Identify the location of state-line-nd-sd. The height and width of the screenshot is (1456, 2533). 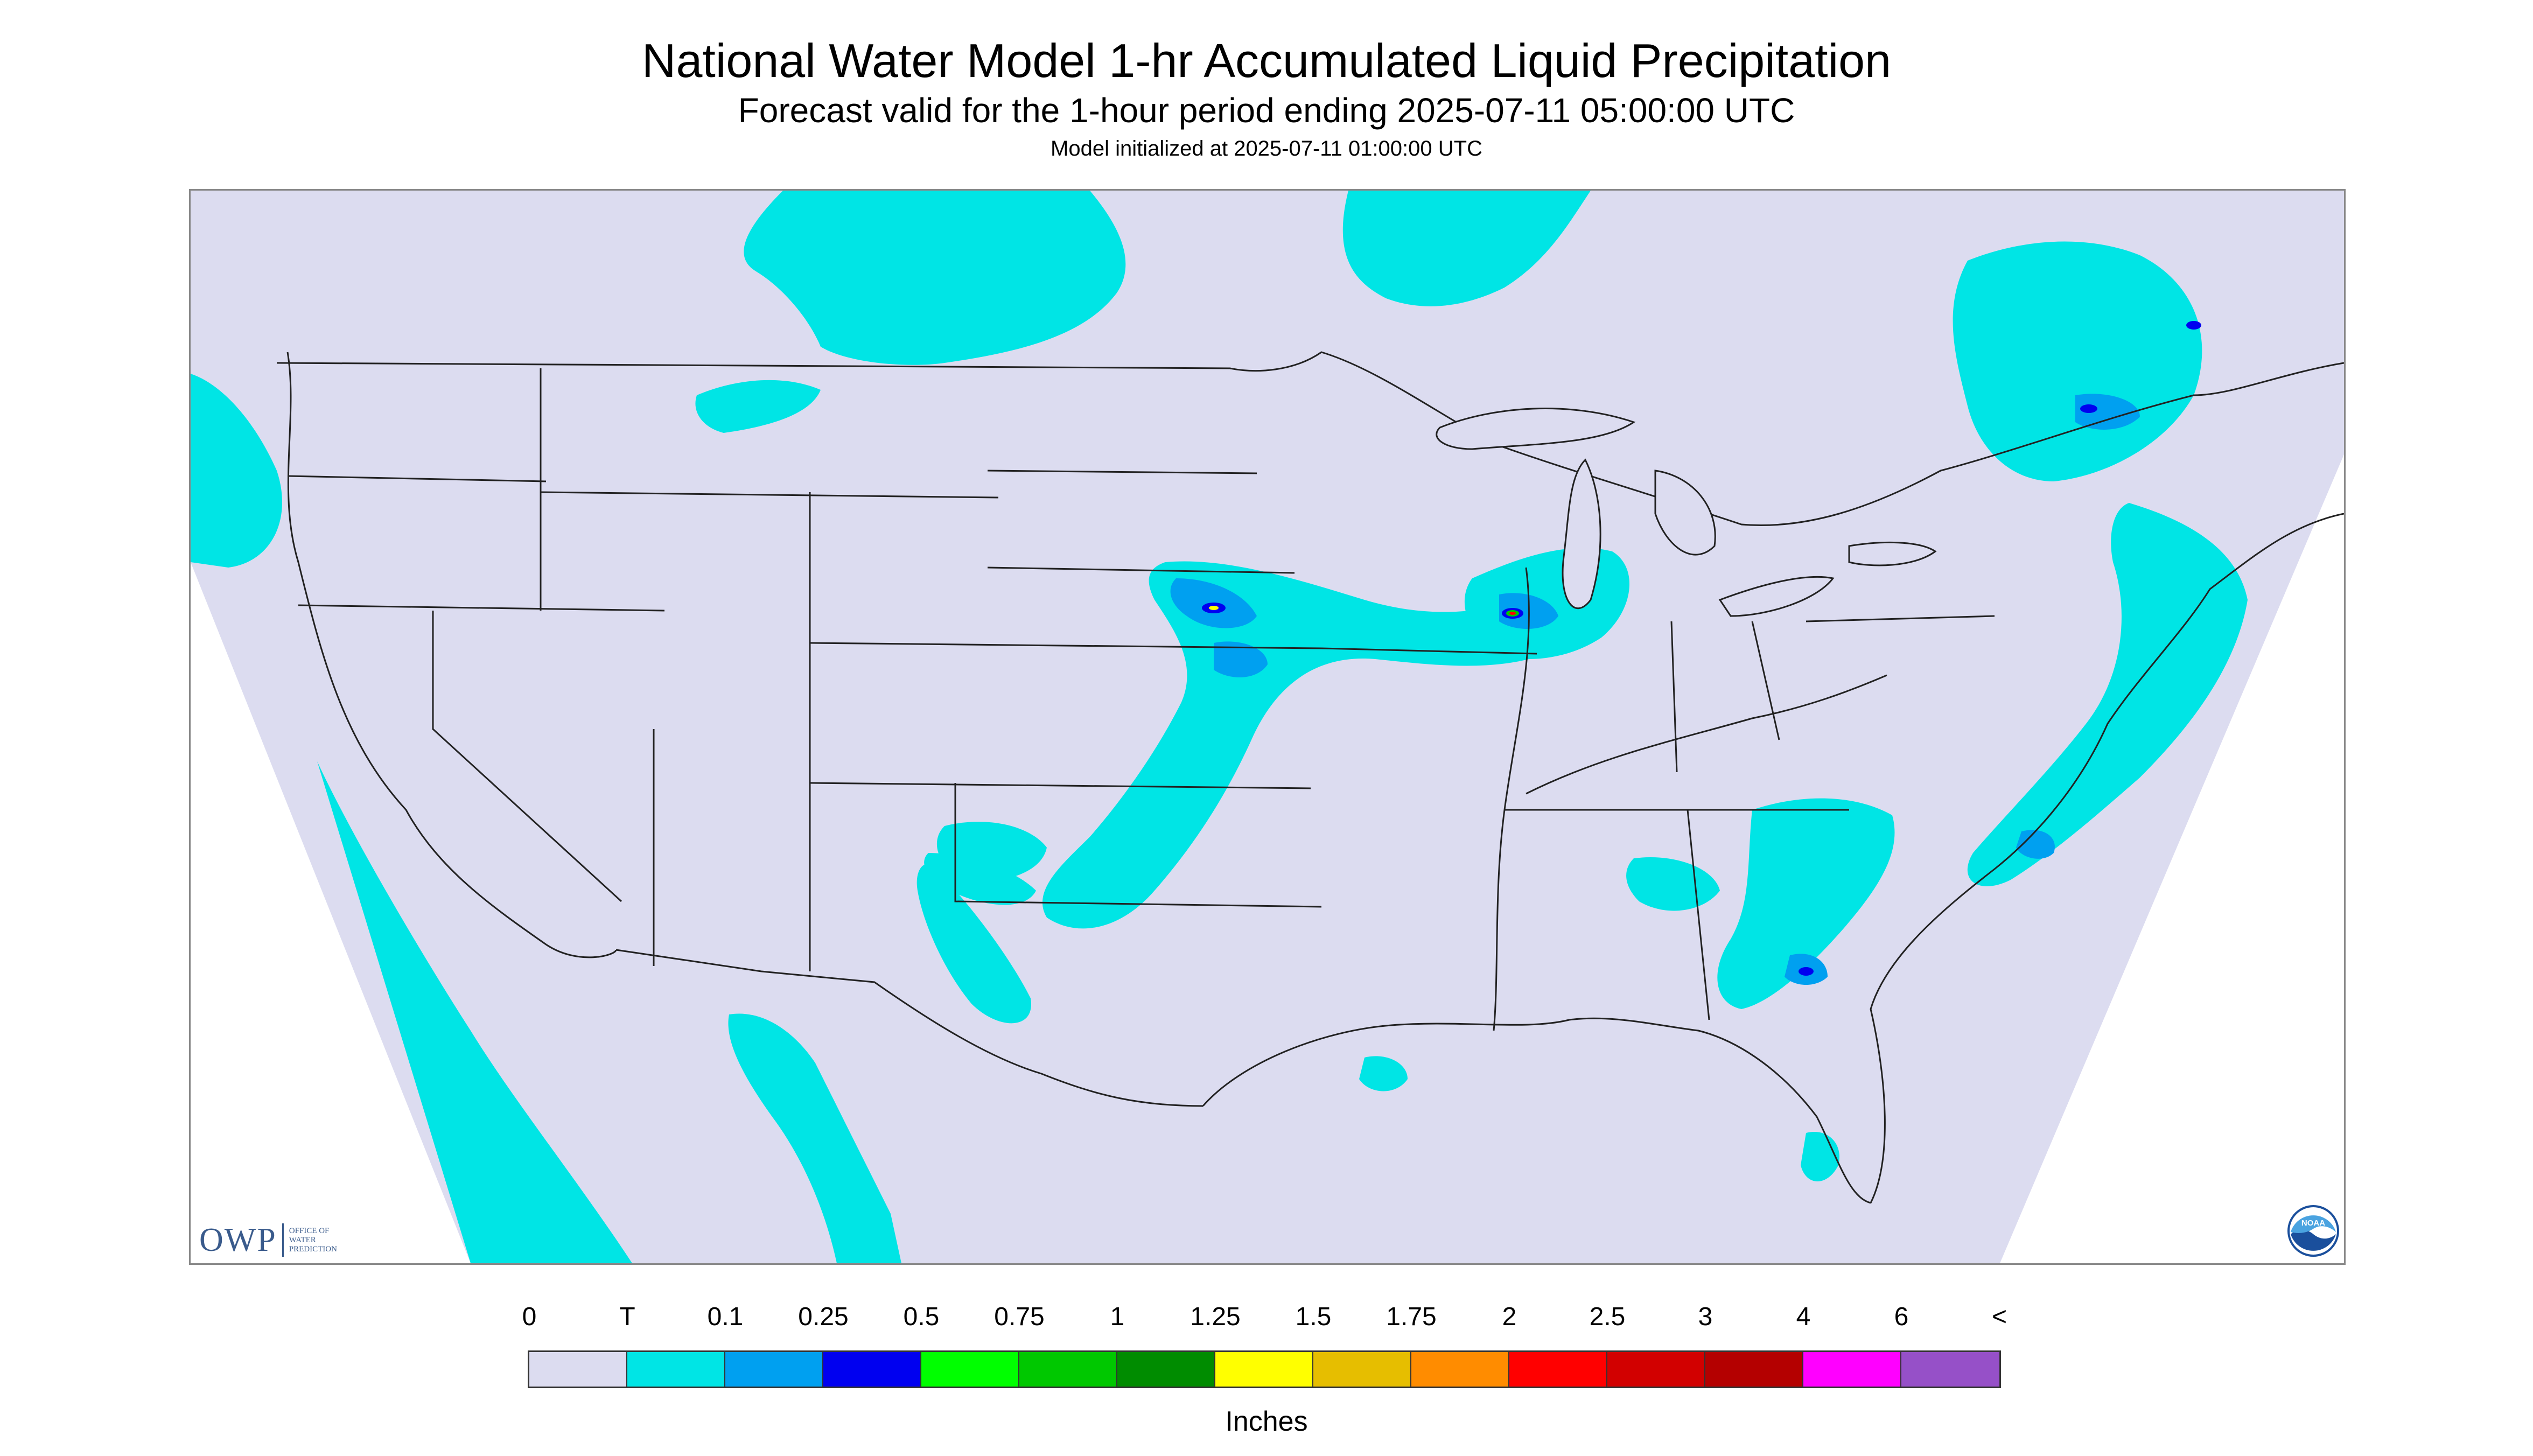
(1122, 472).